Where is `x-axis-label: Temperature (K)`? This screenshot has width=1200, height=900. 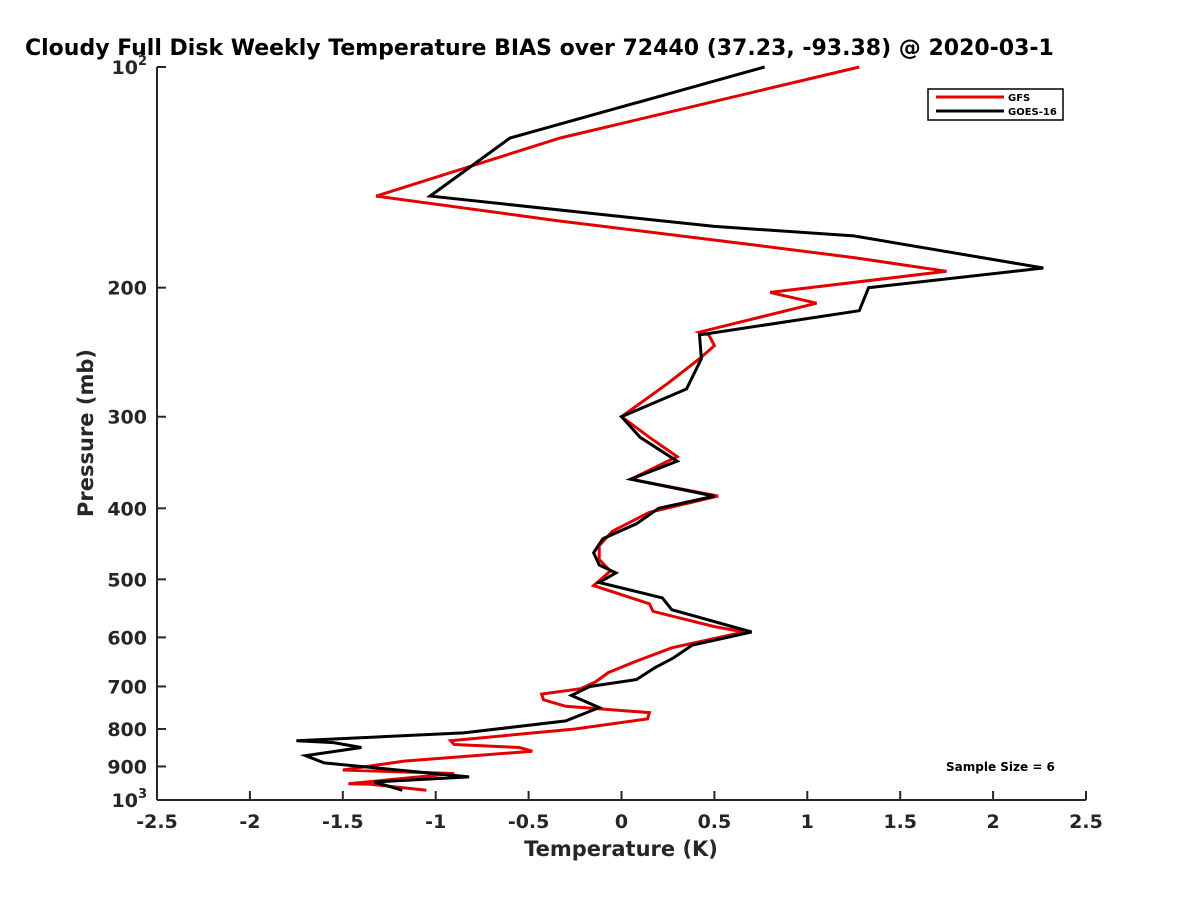
x-axis-label: Temperature (K) is located at coordinates (621, 849).